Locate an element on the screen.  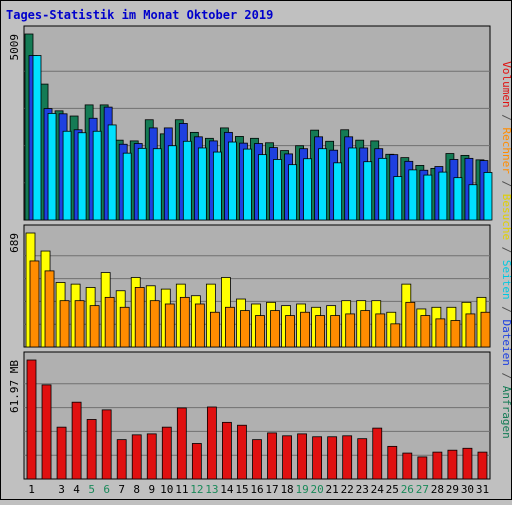
x-tick-label: 19 is located at coordinates (301, 489).